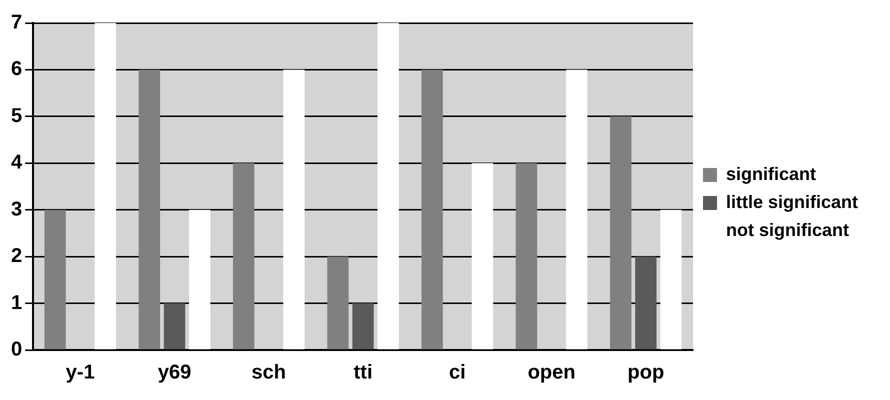  What do you see at coordinates (175, 373) in the screenshot?
I see `x-tick-label: y69` at bounding box center [175, 373].